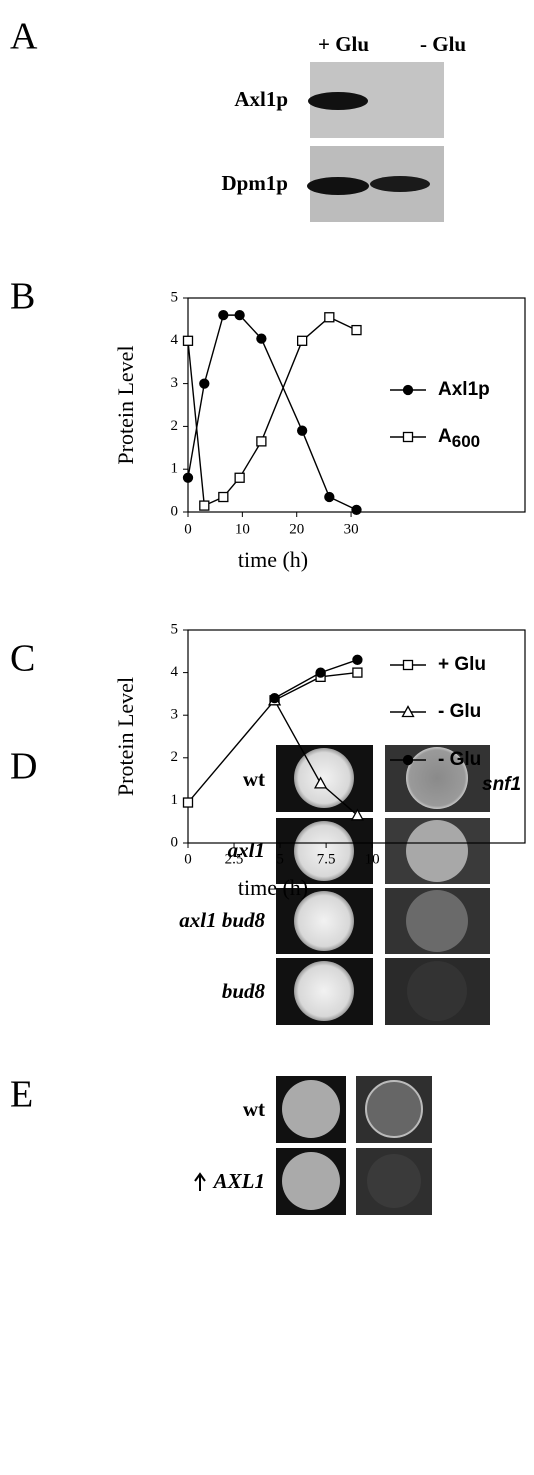 This screenshot has height=1475, width=534. I want to click on panel-letter: E, so click(21, 1095).